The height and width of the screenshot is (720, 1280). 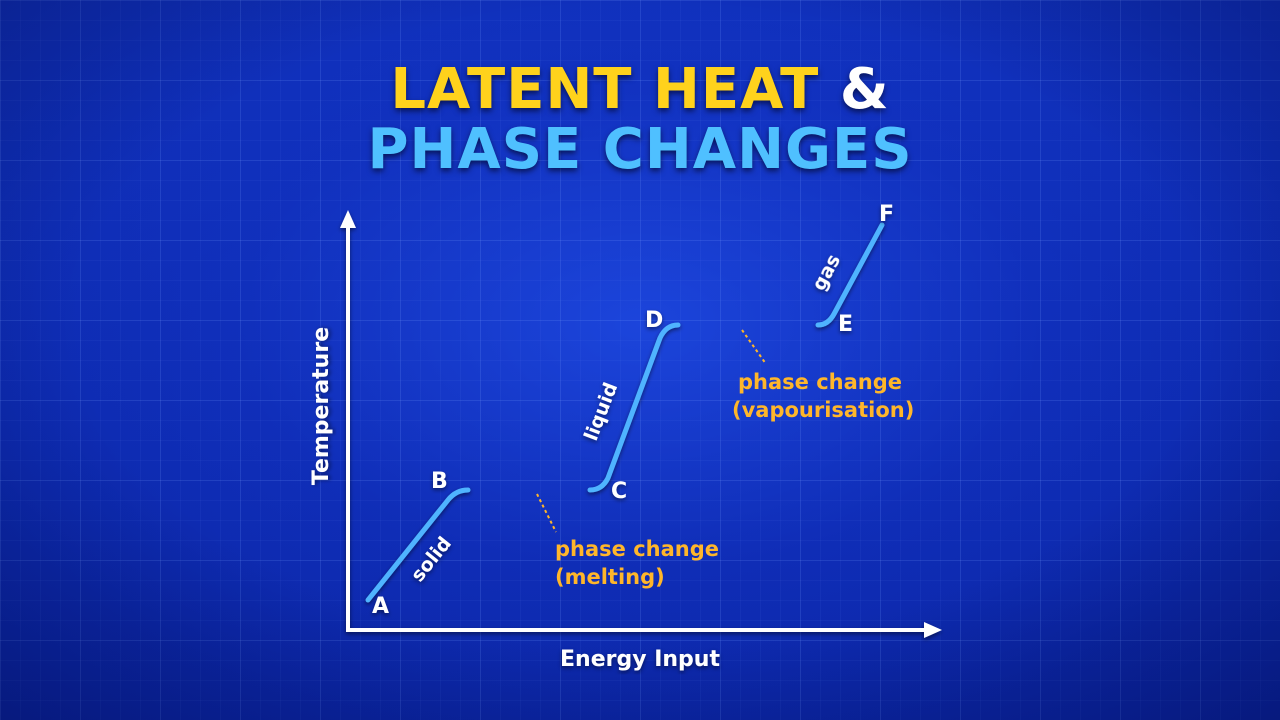 What do you see at coordinates (640, 659) in the screenshot?
I see `x-axis-label: Energy Input` at bounding box center [640, 659].